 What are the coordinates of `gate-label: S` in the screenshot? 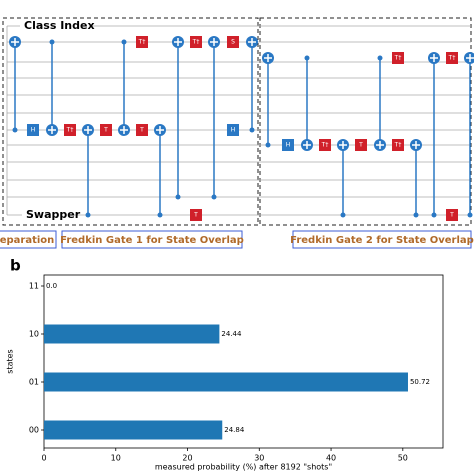 It's located at (233, 42).